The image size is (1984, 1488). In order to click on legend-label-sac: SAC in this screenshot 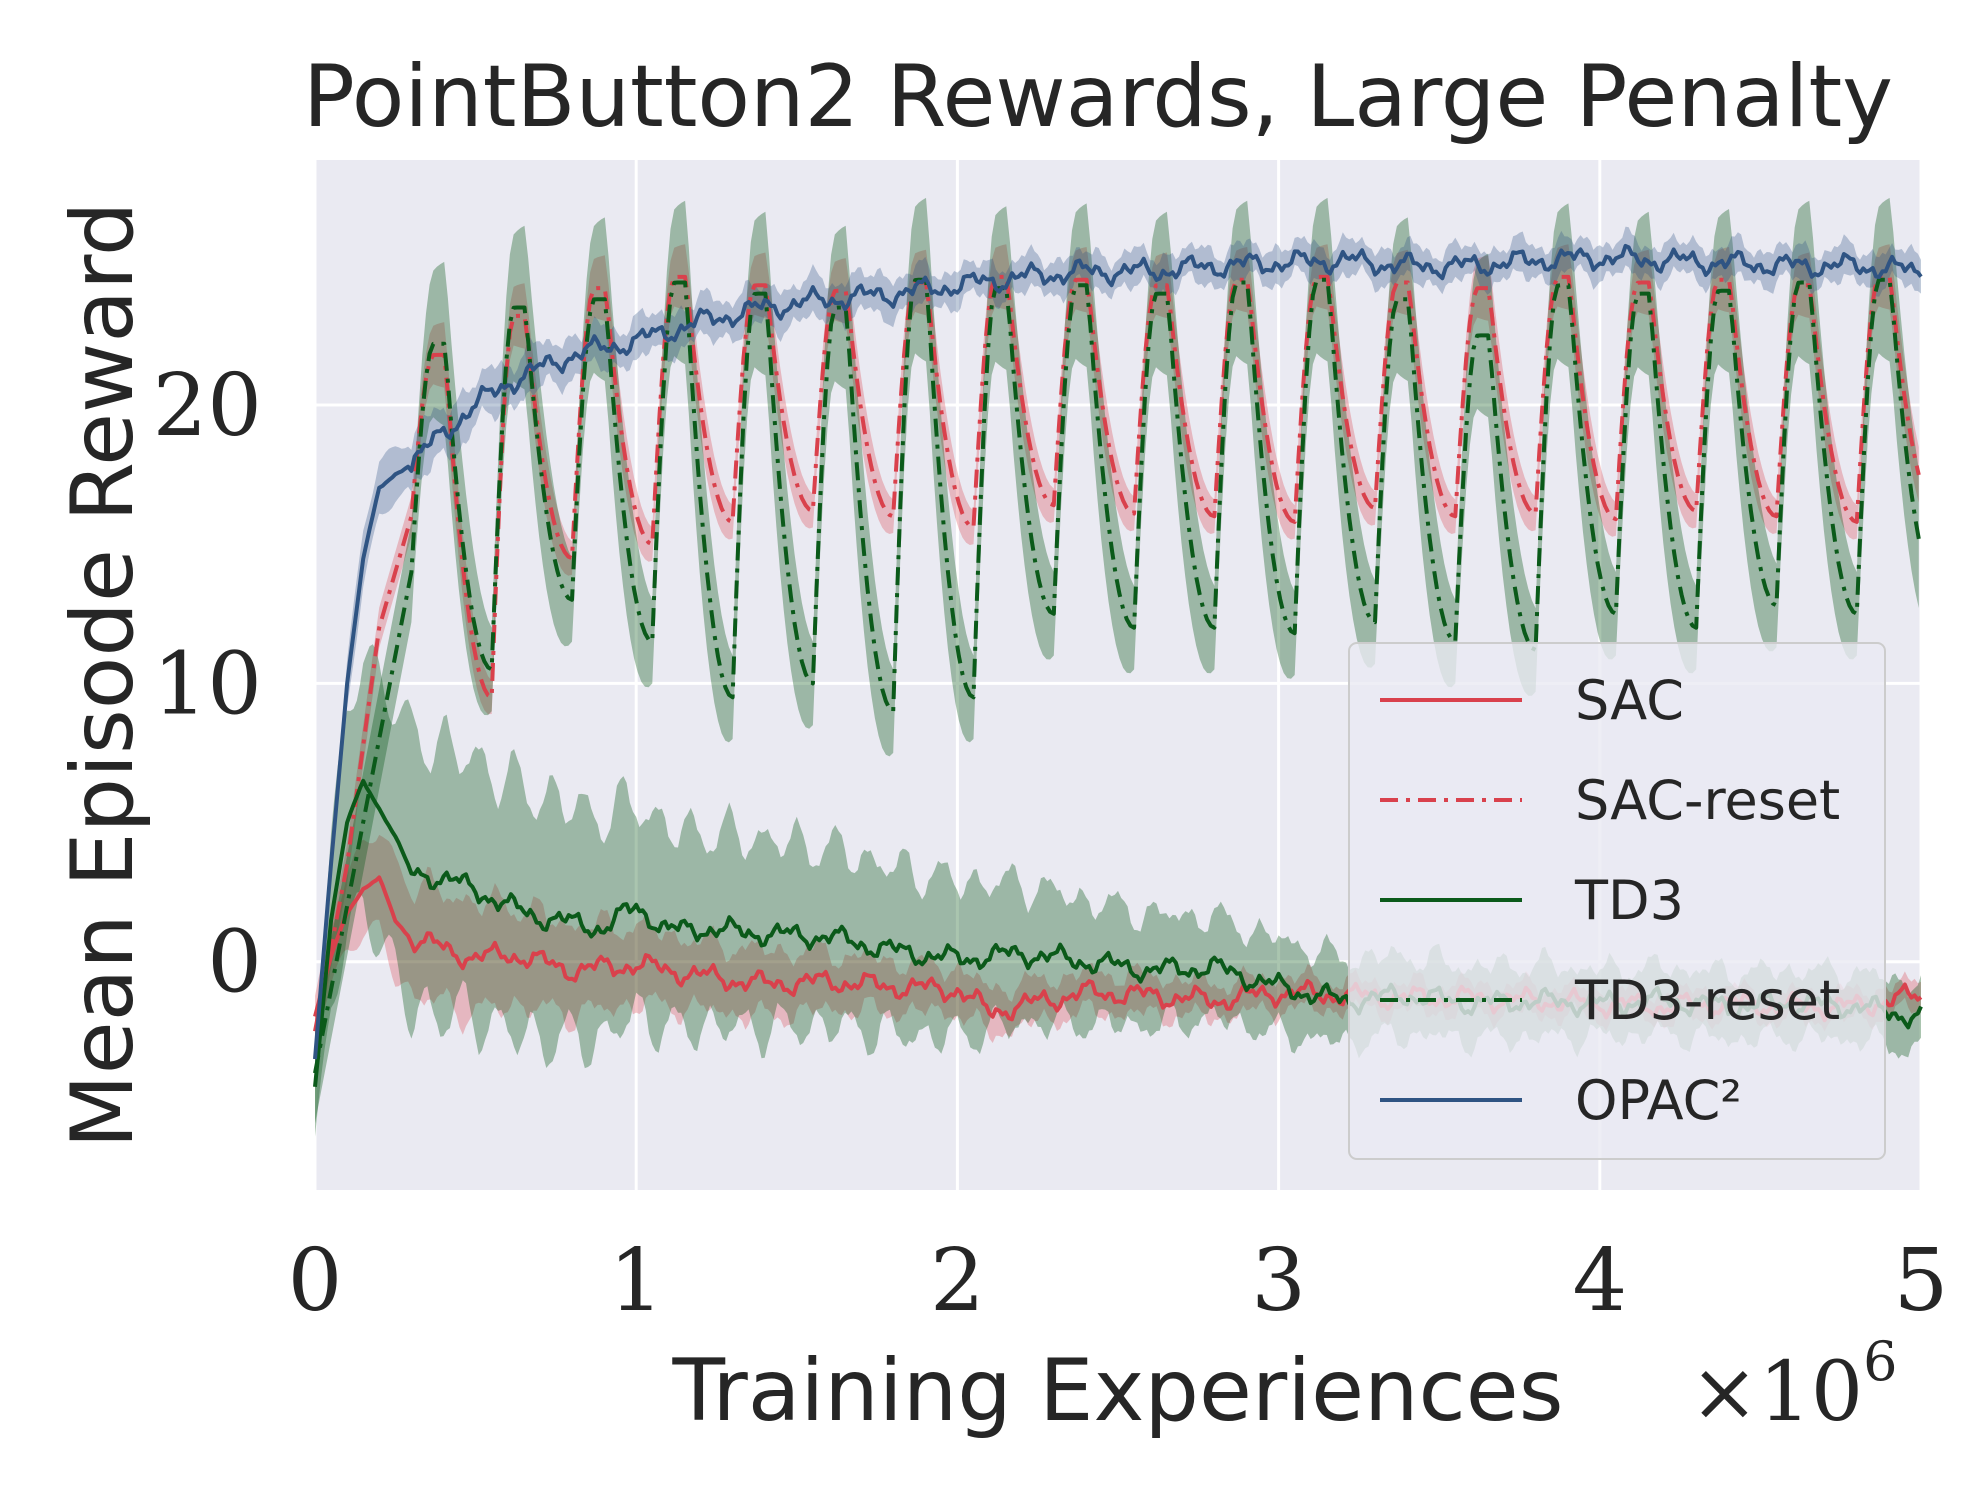, I will do `click(1629, 700)`.